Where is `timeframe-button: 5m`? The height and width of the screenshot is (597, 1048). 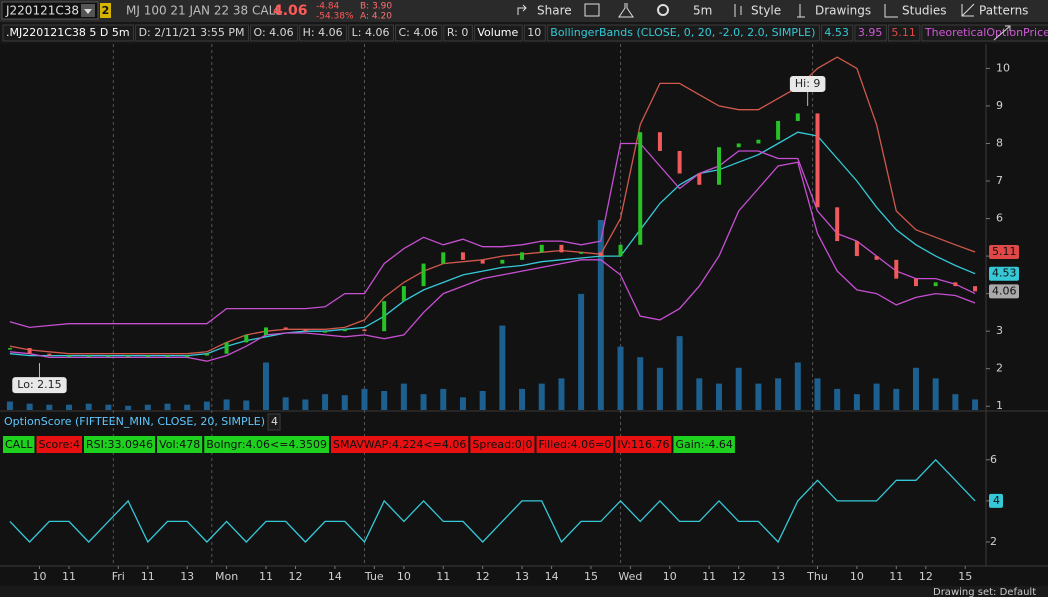
timeframe-button: 5m is located at coordinates (702, 11).